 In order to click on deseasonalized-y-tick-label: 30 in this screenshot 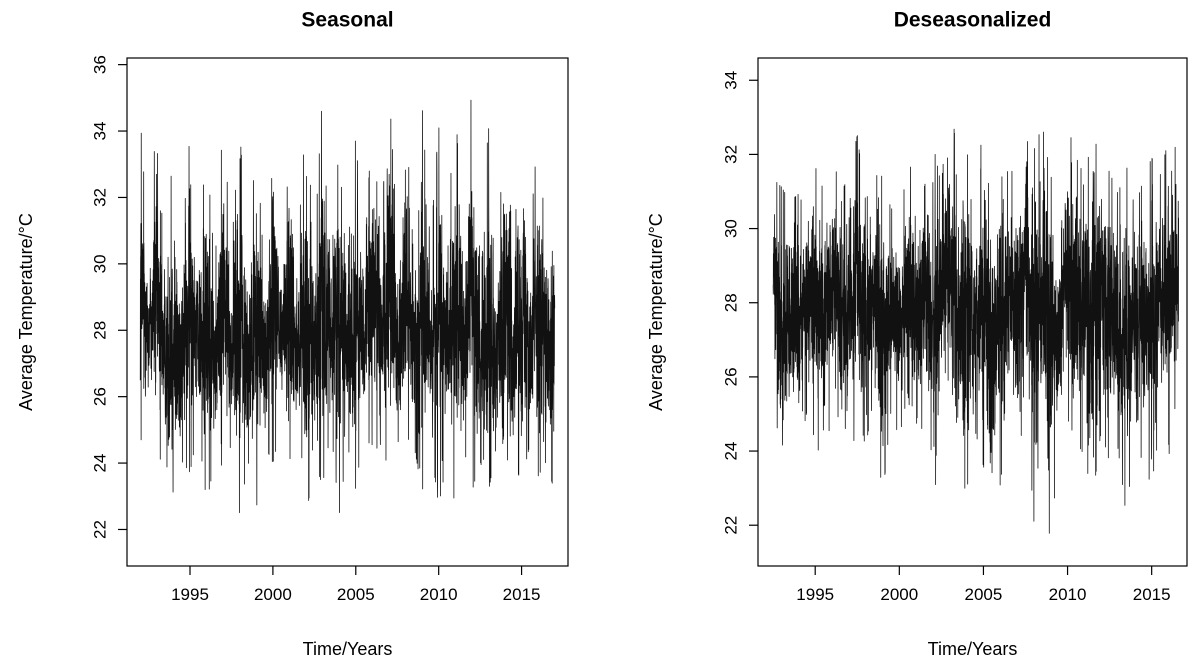, I will do `click(731, 228)`.